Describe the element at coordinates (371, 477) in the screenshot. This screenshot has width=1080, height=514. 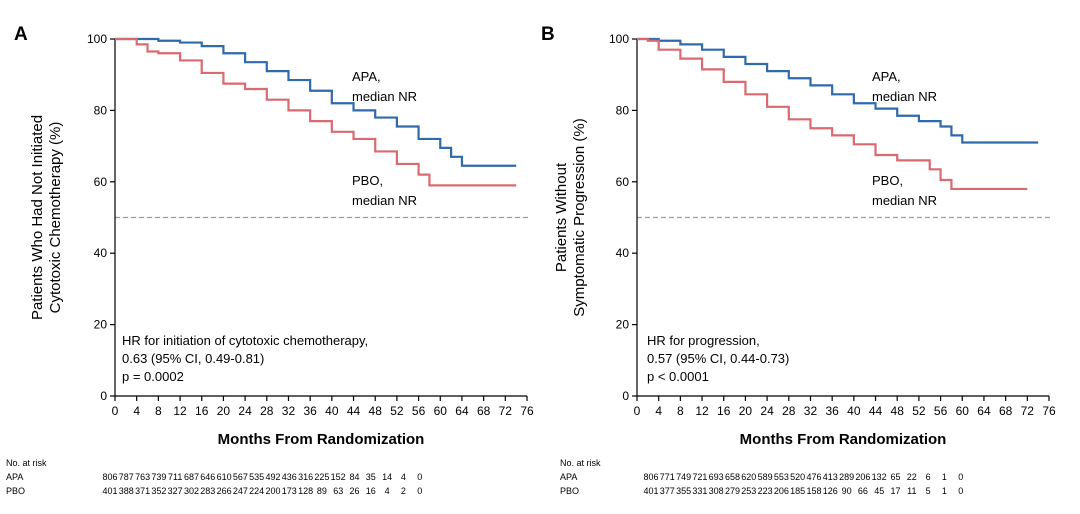
I see `risk-cell: 35` at that location.